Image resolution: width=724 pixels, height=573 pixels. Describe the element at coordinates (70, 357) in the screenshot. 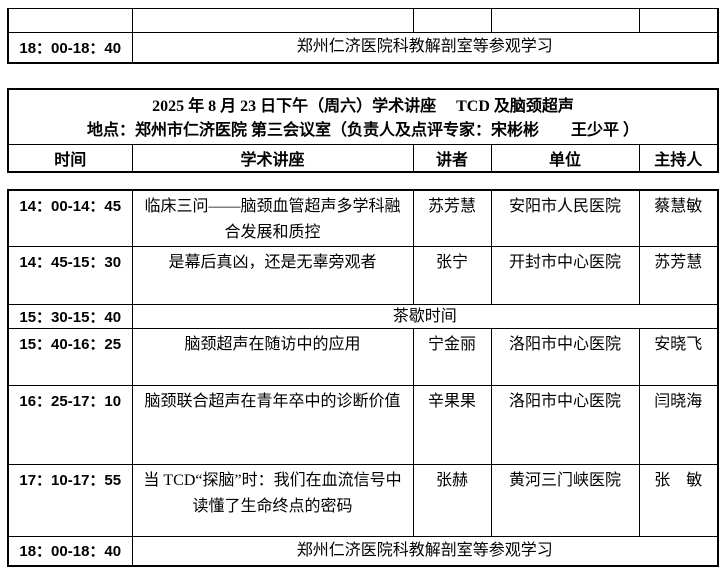

I see `time-cell: 15：40-16：25` at that location.